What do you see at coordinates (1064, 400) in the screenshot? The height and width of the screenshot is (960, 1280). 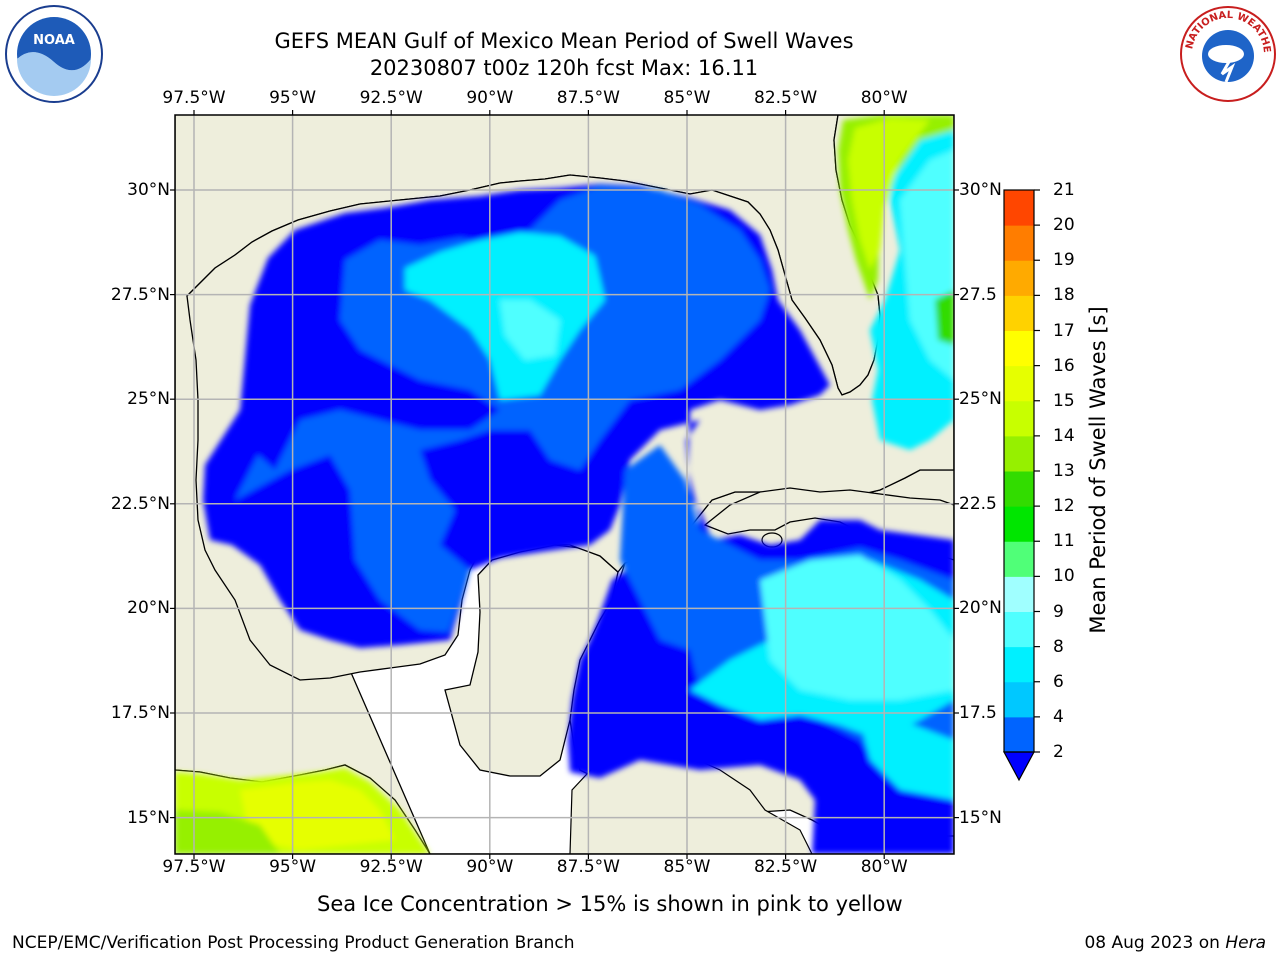 I see `colorbar-tick-label: 15` at bounding box center [1064, 400].